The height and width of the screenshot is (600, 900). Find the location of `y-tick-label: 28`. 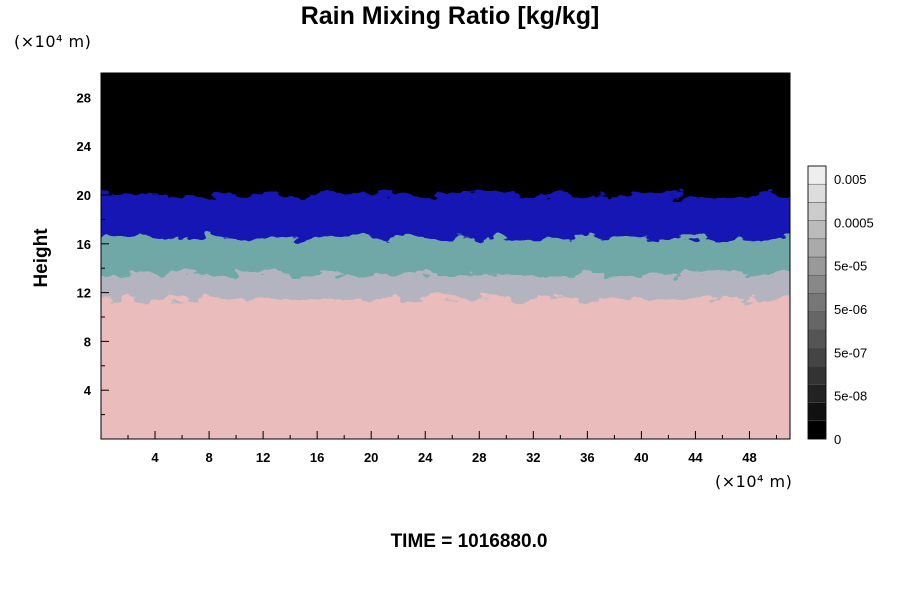

y-tick-label: 28 is located at coordinates (84, 97).